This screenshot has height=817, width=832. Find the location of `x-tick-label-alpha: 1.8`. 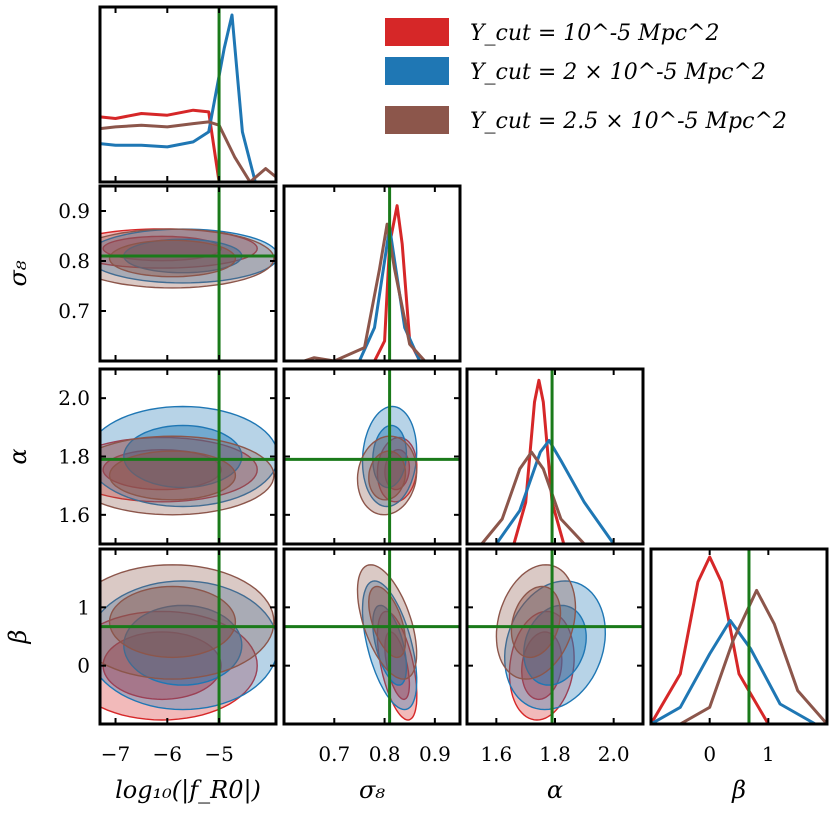

x-tick-label-alpha: 1.8 is located at coordinates (555, 754).